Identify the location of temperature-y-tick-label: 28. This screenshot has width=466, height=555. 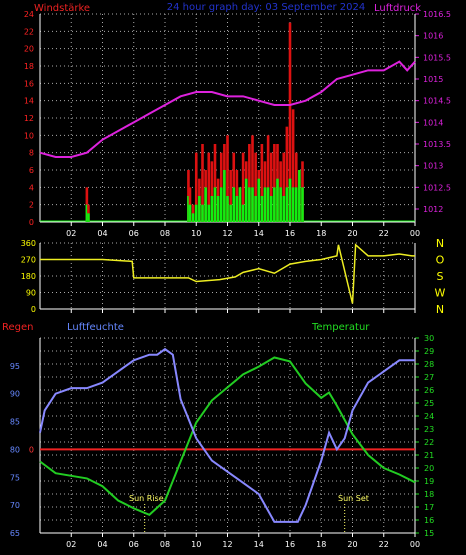
(429, 364).